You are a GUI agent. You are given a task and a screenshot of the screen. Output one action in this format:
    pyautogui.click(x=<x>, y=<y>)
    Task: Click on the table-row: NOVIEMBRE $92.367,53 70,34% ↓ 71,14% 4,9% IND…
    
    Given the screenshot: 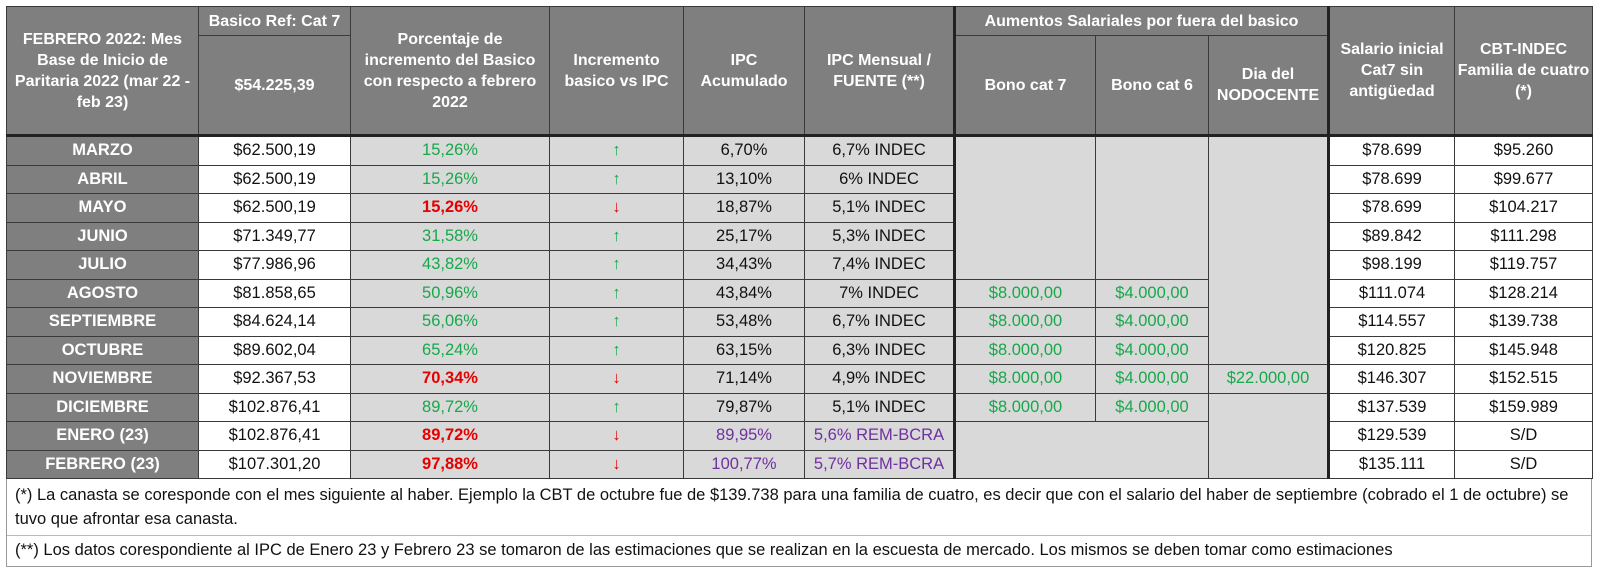 What is the action you would take?
    pyautogui.click(x=800, y=379)
    